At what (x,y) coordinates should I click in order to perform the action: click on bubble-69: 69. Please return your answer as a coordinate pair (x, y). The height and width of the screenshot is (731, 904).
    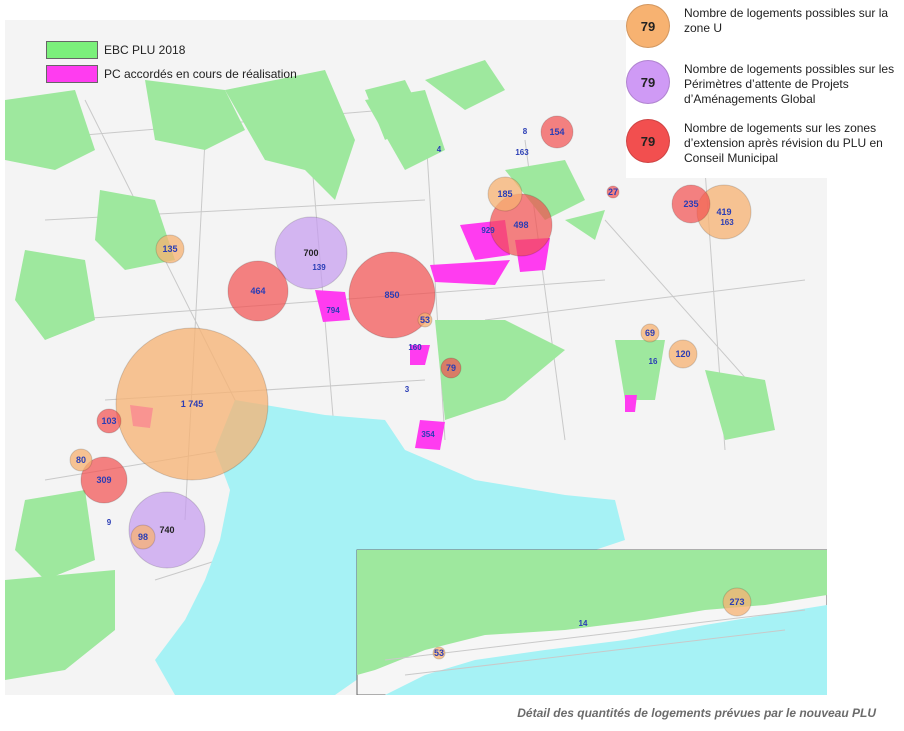
    Looking at the image, I should click on (650, 333).